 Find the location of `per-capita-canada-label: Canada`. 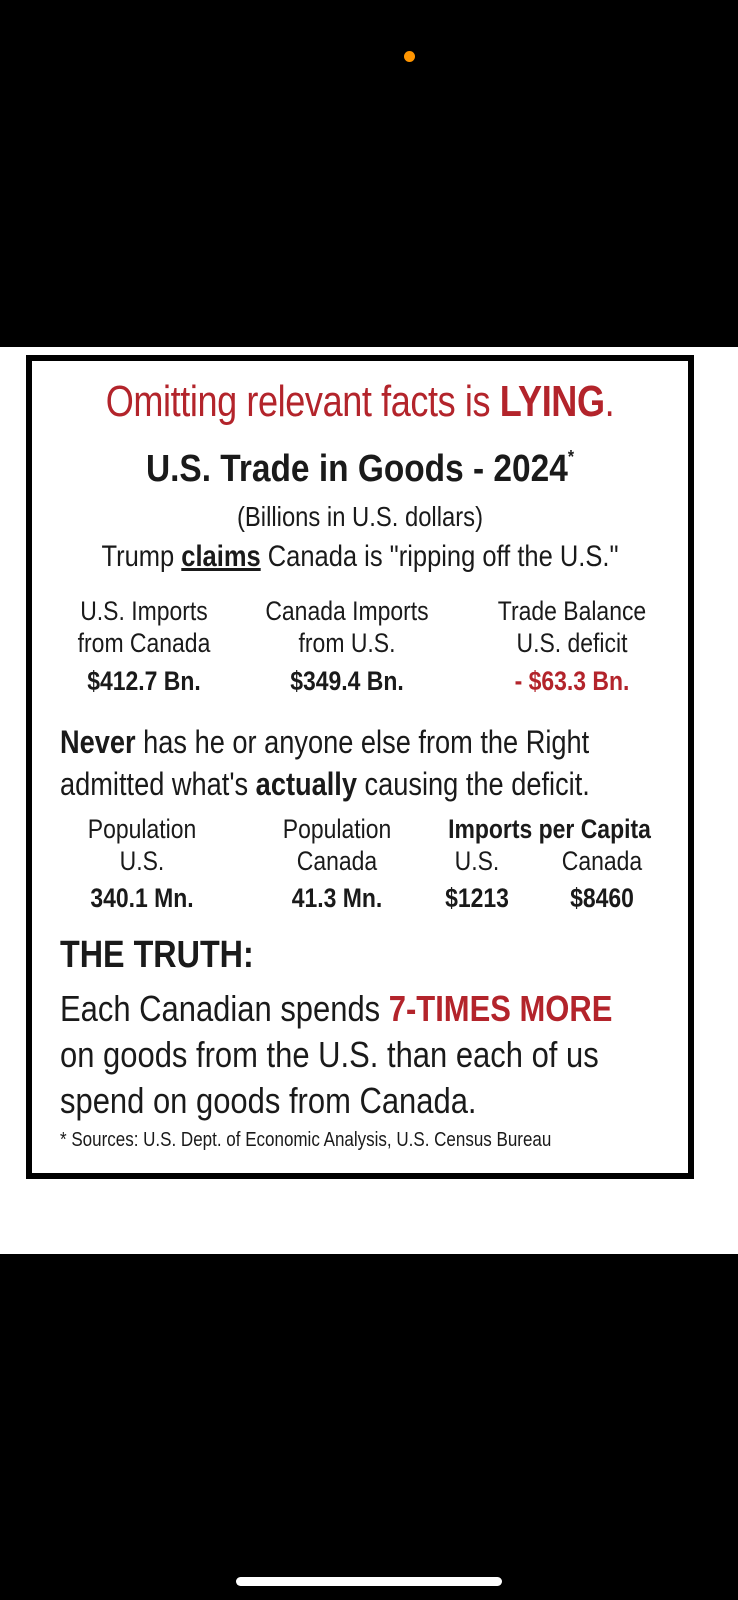

per-capita-canada-label: Canada is located at coordinates (602, 861).